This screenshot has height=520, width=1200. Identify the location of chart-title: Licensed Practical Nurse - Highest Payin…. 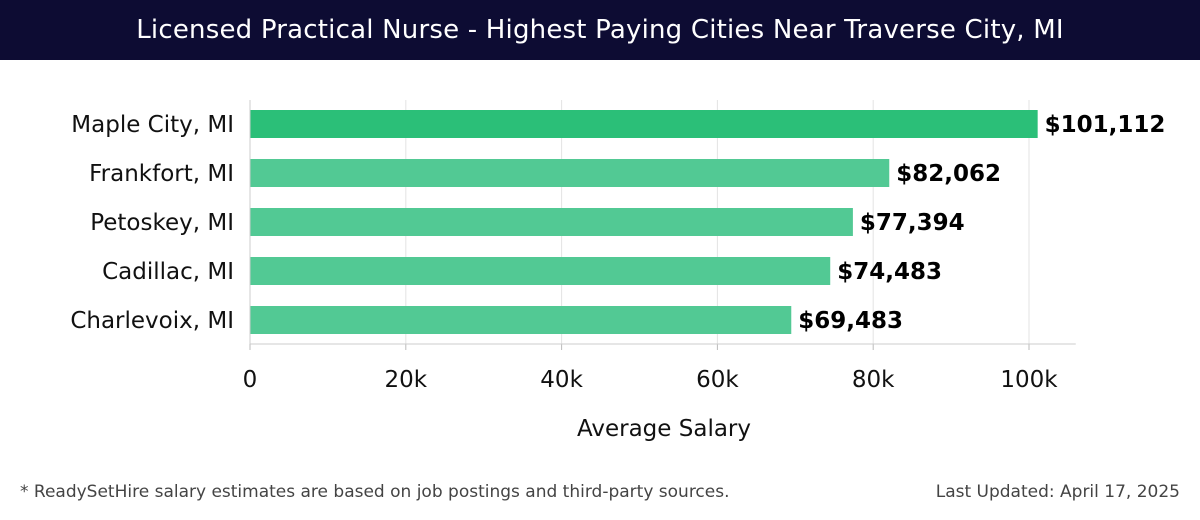
(600, 30).